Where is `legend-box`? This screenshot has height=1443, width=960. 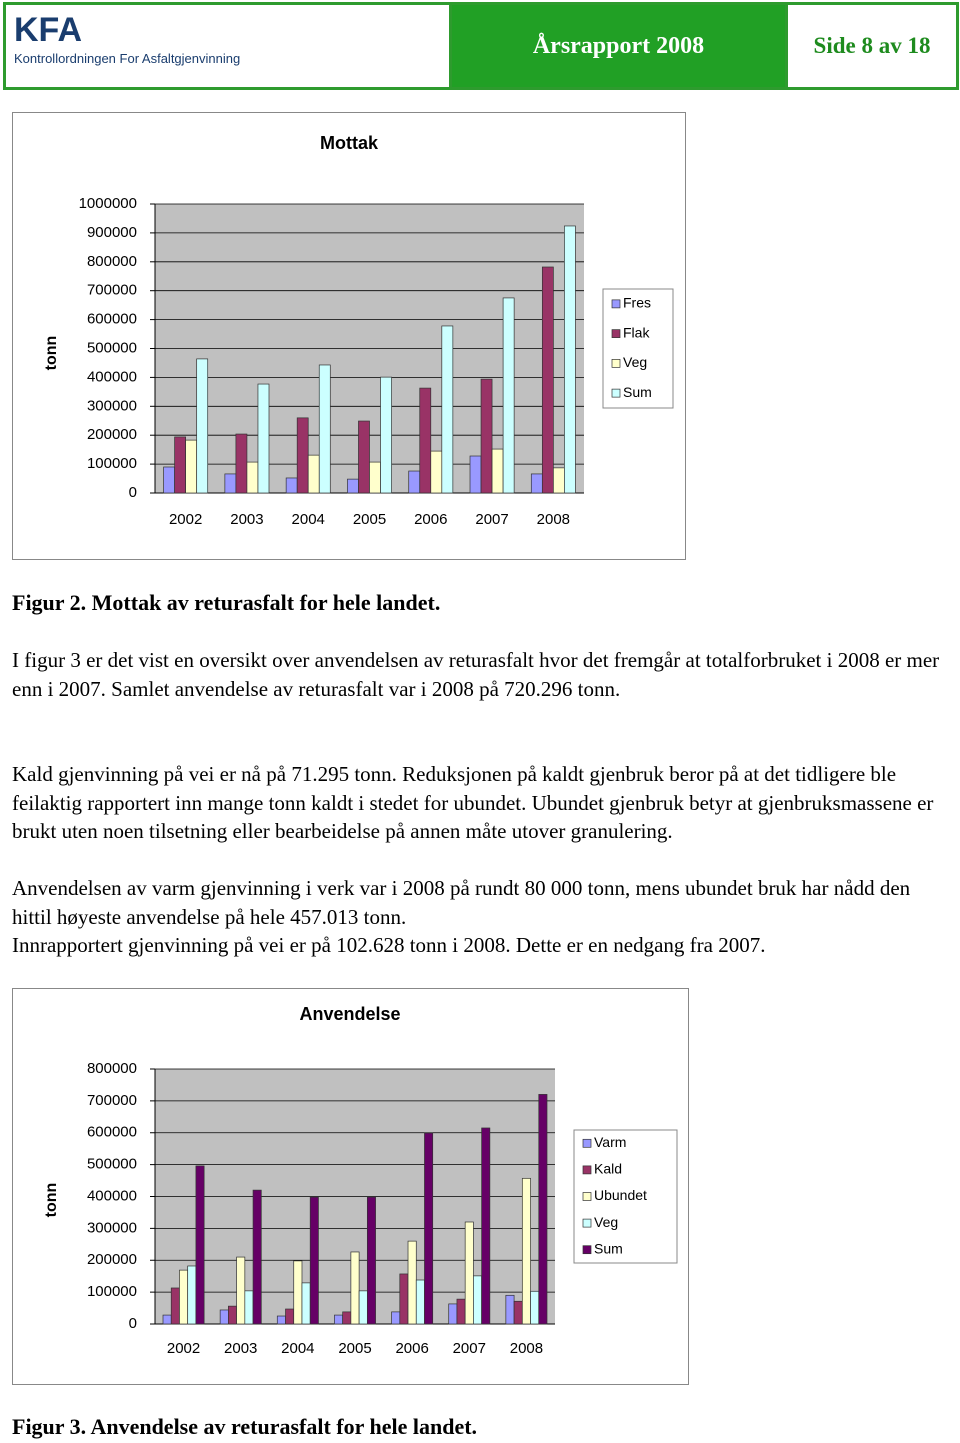
legend-box is located at coordinates (638, 348).